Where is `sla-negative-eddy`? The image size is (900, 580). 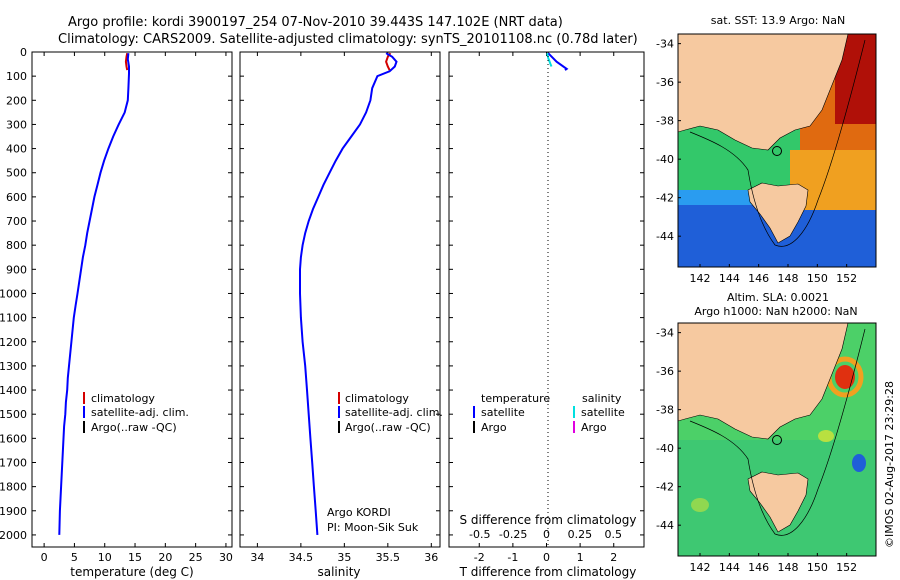 sla-negative-eddy is located at coordinates (859, 463).